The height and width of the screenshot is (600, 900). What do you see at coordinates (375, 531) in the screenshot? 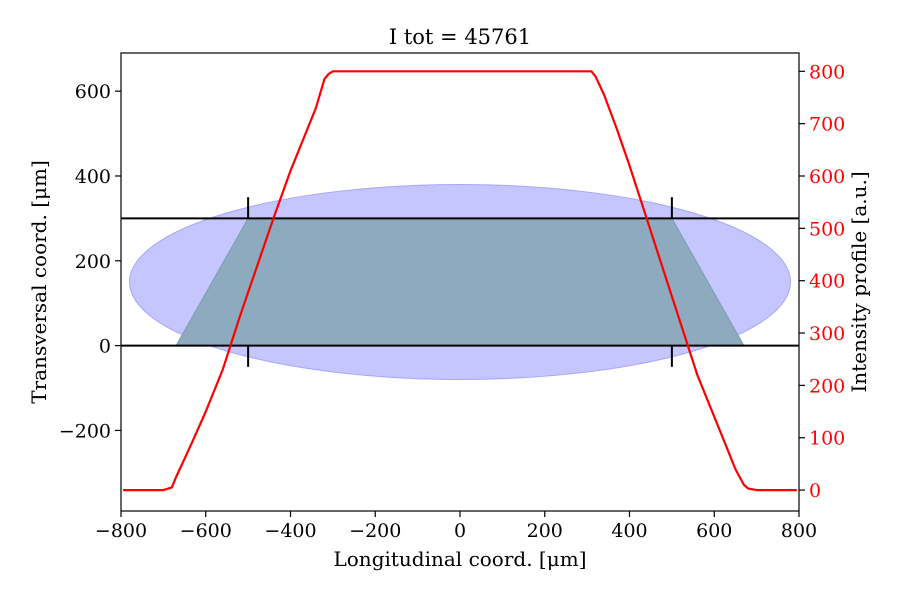
I see `x-tick-label: −200` at bounding box center [375, 531].